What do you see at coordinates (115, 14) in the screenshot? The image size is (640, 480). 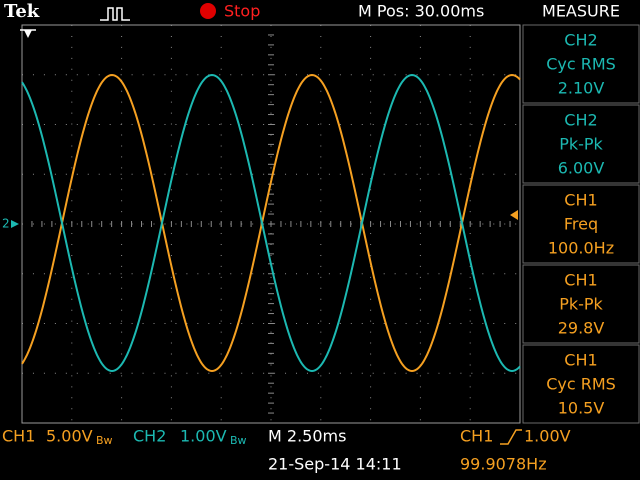 I see `acquire-icon` at bounding box center [115, 14].